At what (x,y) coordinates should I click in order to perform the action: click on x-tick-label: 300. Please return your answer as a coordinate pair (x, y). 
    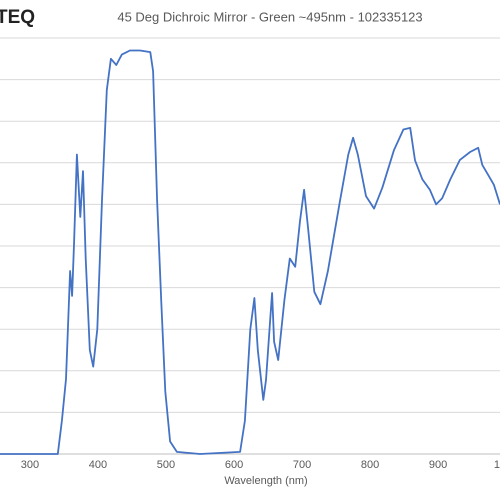
    Looking at the image, I should click on (30, 465).